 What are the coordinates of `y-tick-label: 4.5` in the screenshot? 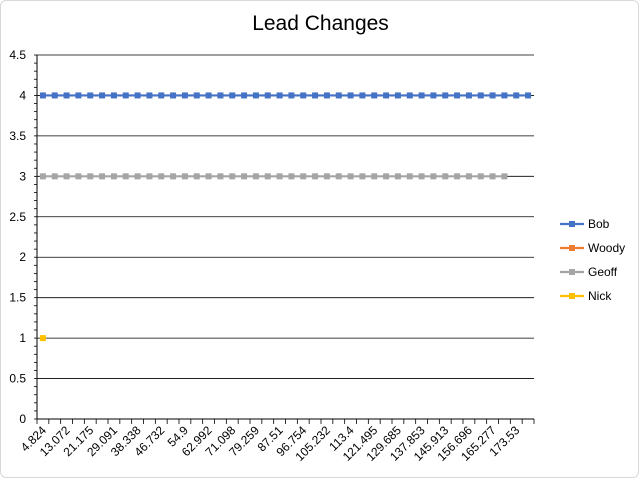 It's located at (17, 55).